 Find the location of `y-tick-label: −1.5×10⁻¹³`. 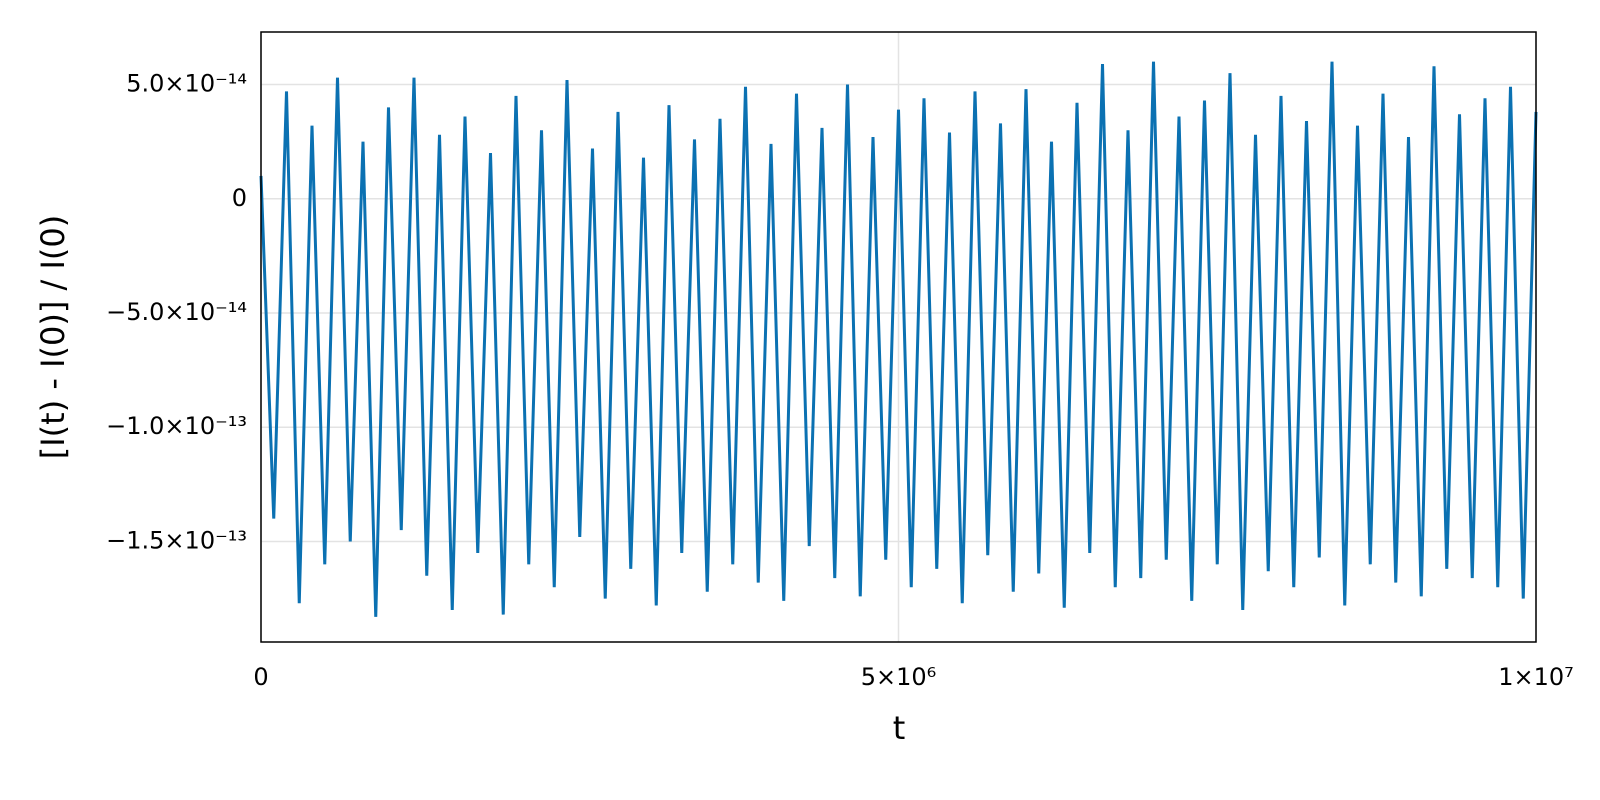

y-tick-label: −1.5×10⁻¹³ is located at coordinates (176, 540).